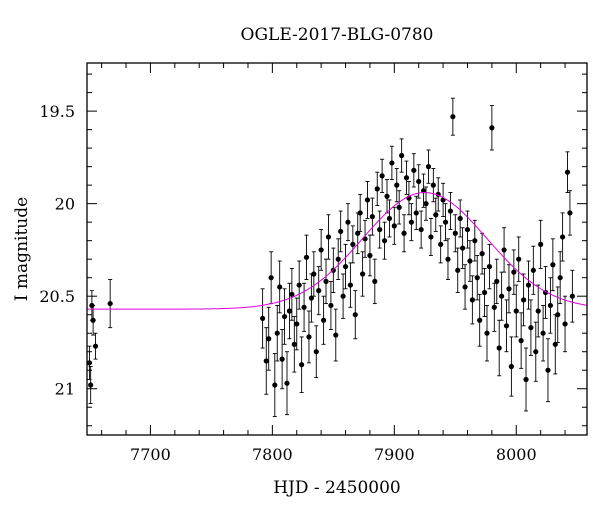 The width and height of the screenshot is (600, 512). I want to click on x-tick-labels: 7700 7800 7900 8000, so click(333, 454).